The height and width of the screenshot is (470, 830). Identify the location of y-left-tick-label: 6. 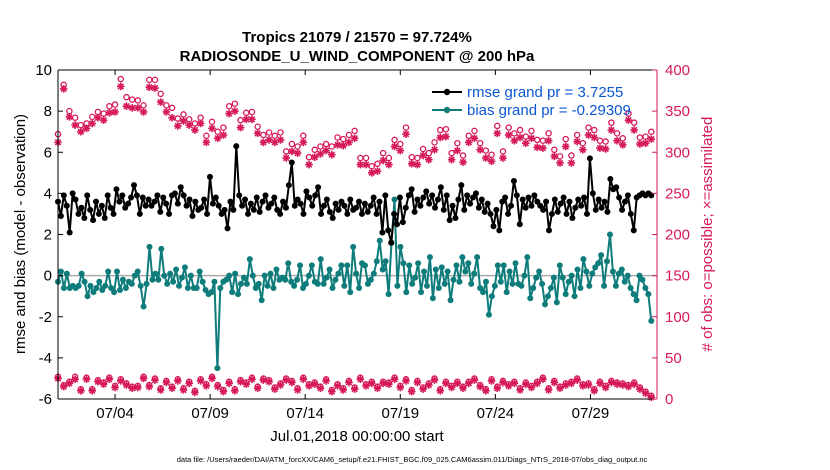
(48, 152).